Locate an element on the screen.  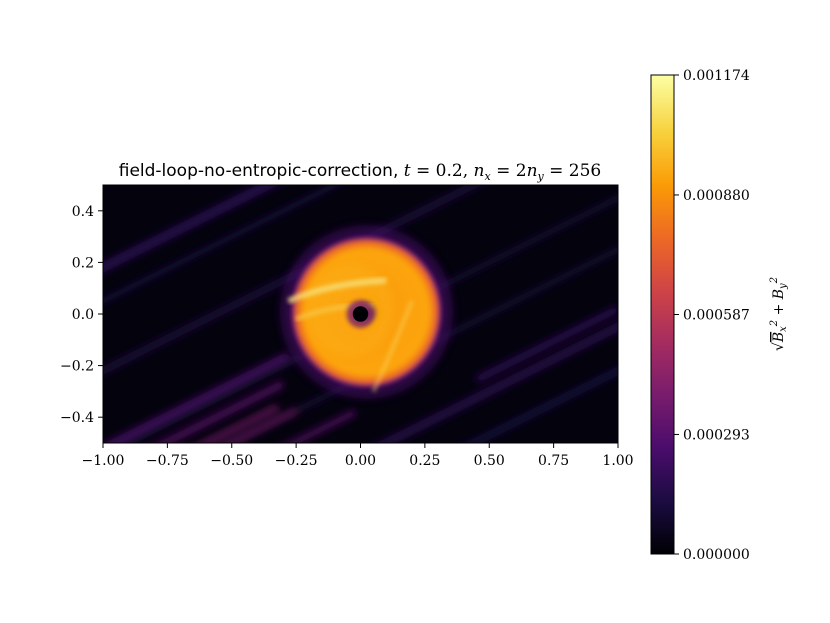
x-axis: −1.00 −0.75 −0.50 −0.25 0.00 0.25 0.50 0.75 1.00 is located at coordinates (358, 456).